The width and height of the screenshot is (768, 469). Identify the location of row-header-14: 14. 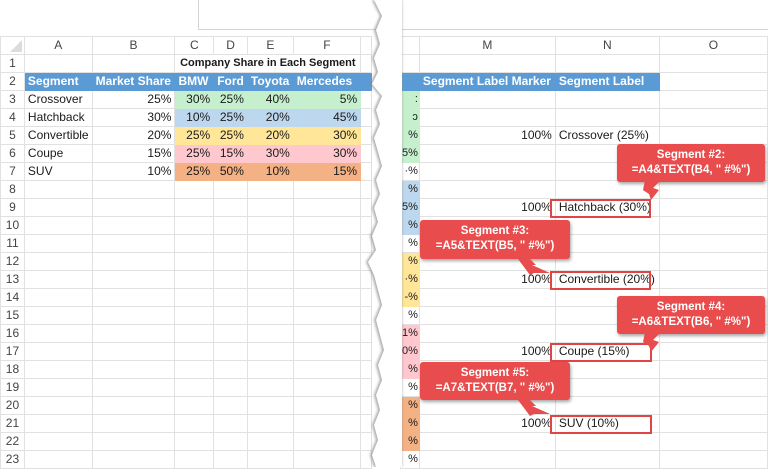
(12, 297).